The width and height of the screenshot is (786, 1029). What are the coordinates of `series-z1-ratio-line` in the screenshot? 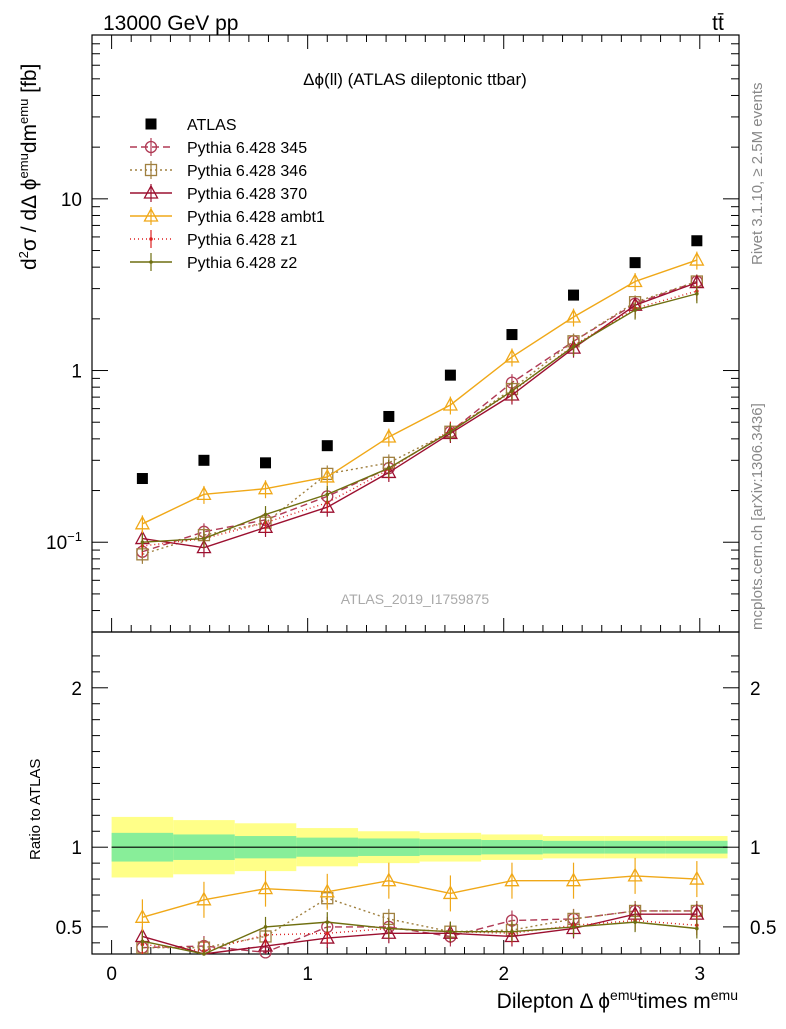 It's located at (419, 935).